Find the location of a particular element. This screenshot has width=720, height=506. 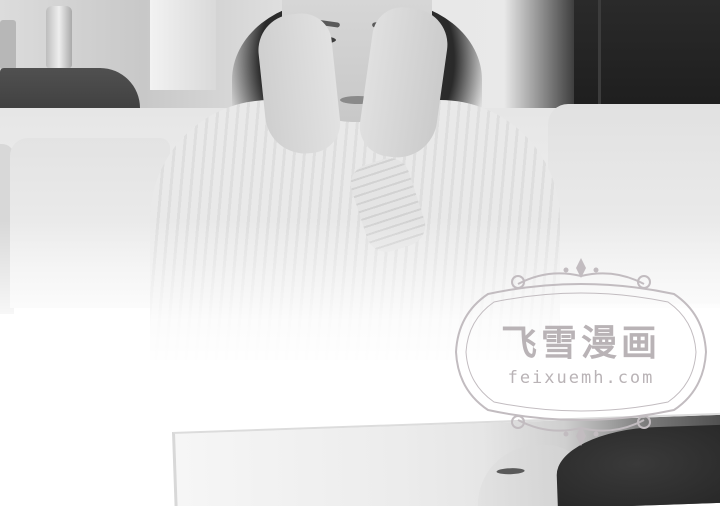

background-door-edge is located at coordinates (599, 55).